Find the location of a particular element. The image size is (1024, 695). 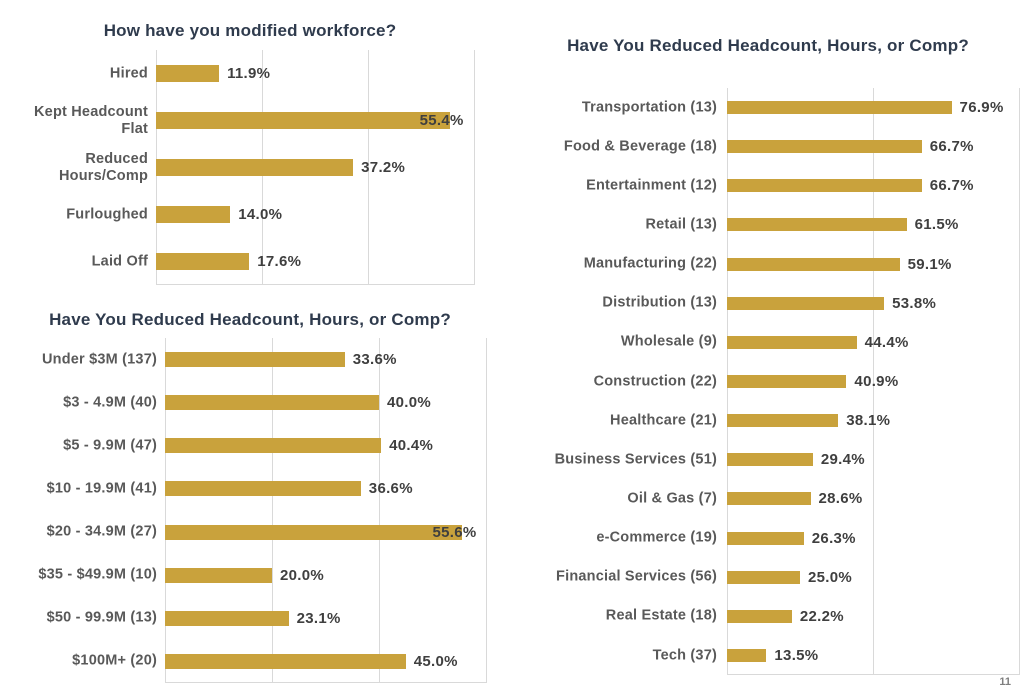

chart-row: Hired 11.9% is located at coordinates (292, 73).